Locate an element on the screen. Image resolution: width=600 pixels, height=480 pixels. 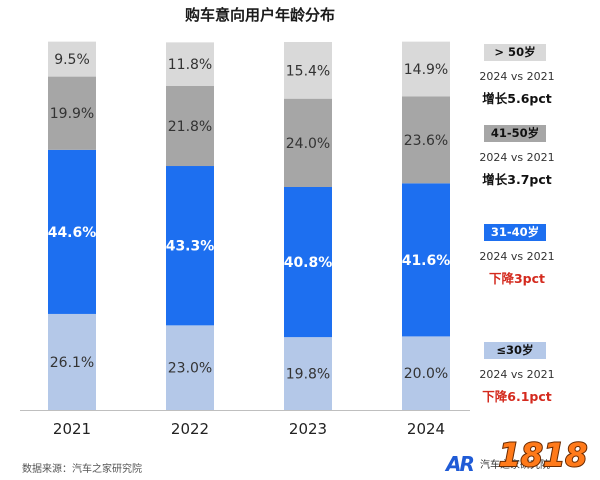
legend-compare-2: 2024 vs 2021 is located at coordinates (517, 256).